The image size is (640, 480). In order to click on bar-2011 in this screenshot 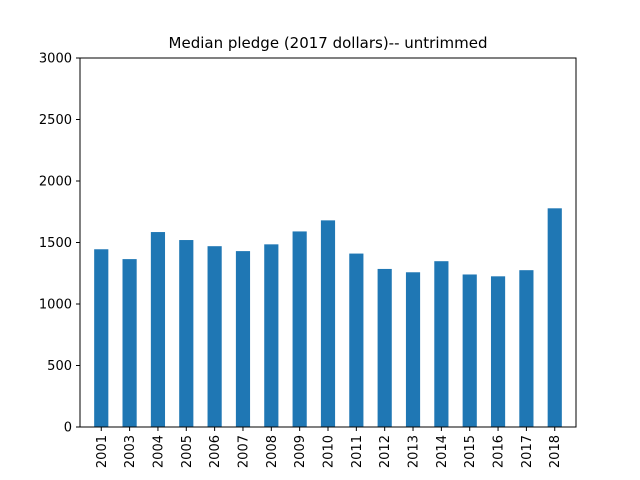, I will do `click(356, 340)`.